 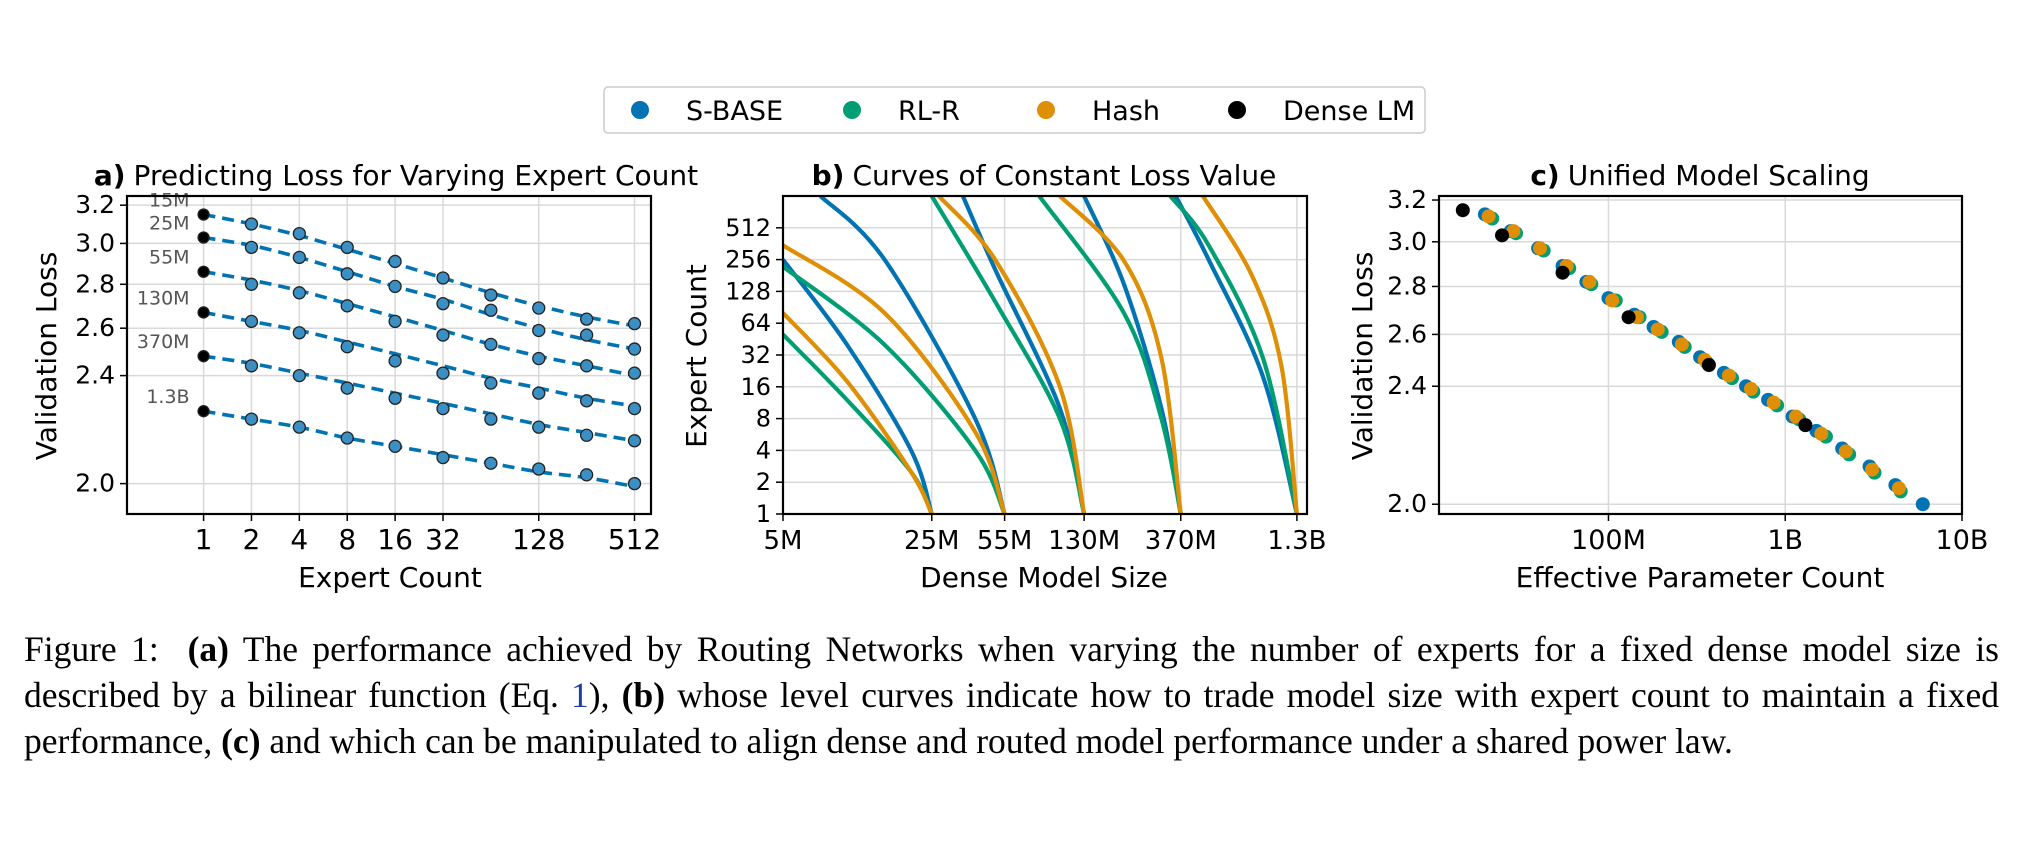 What do you see at coordinates (1349, 111) in the screenshot?
I see `legend-label-dense-lm: Dense LM` at bounding box center [1349, 111].